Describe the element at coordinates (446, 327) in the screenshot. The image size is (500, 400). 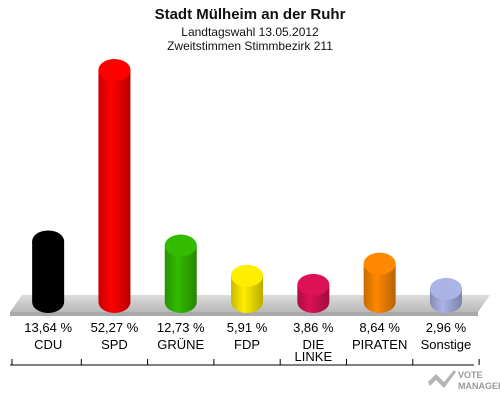
I see `value-label: 2,96 %` at that location.